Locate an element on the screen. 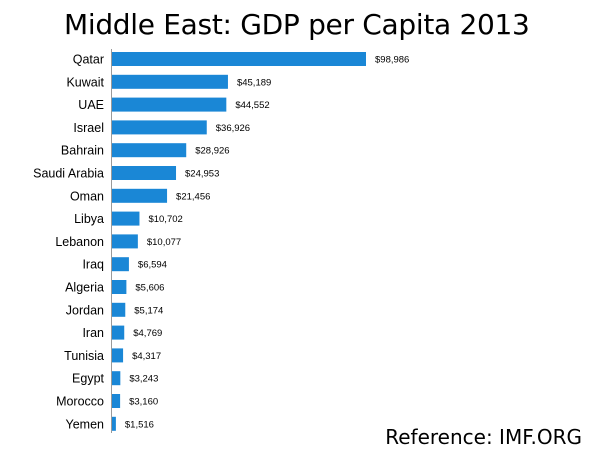  data-label: $5,174 is located at coordinates (148, 310).